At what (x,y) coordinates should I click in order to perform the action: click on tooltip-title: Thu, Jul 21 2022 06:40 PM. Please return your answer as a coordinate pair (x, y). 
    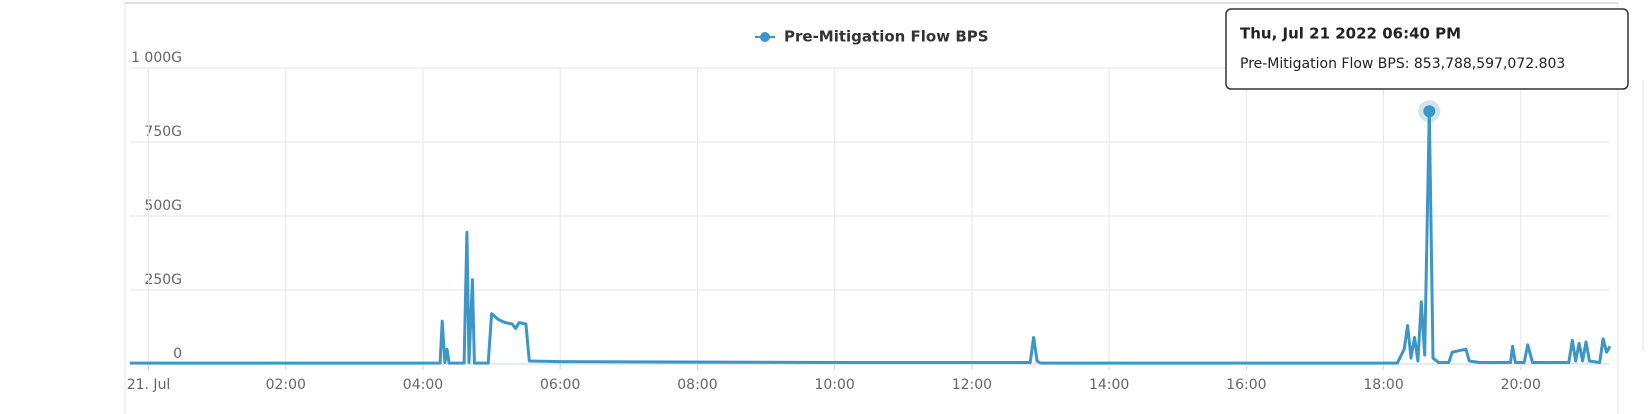
    Looking at the image, I should click on (1350, 34).